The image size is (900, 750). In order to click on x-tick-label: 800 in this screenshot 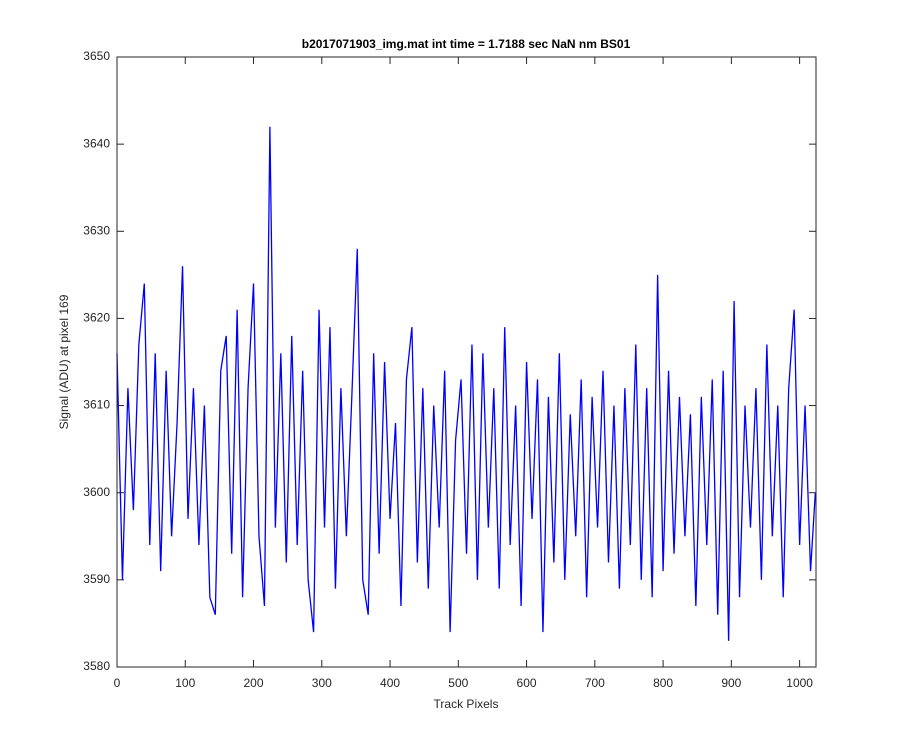, I will do `click(663, 683)`.